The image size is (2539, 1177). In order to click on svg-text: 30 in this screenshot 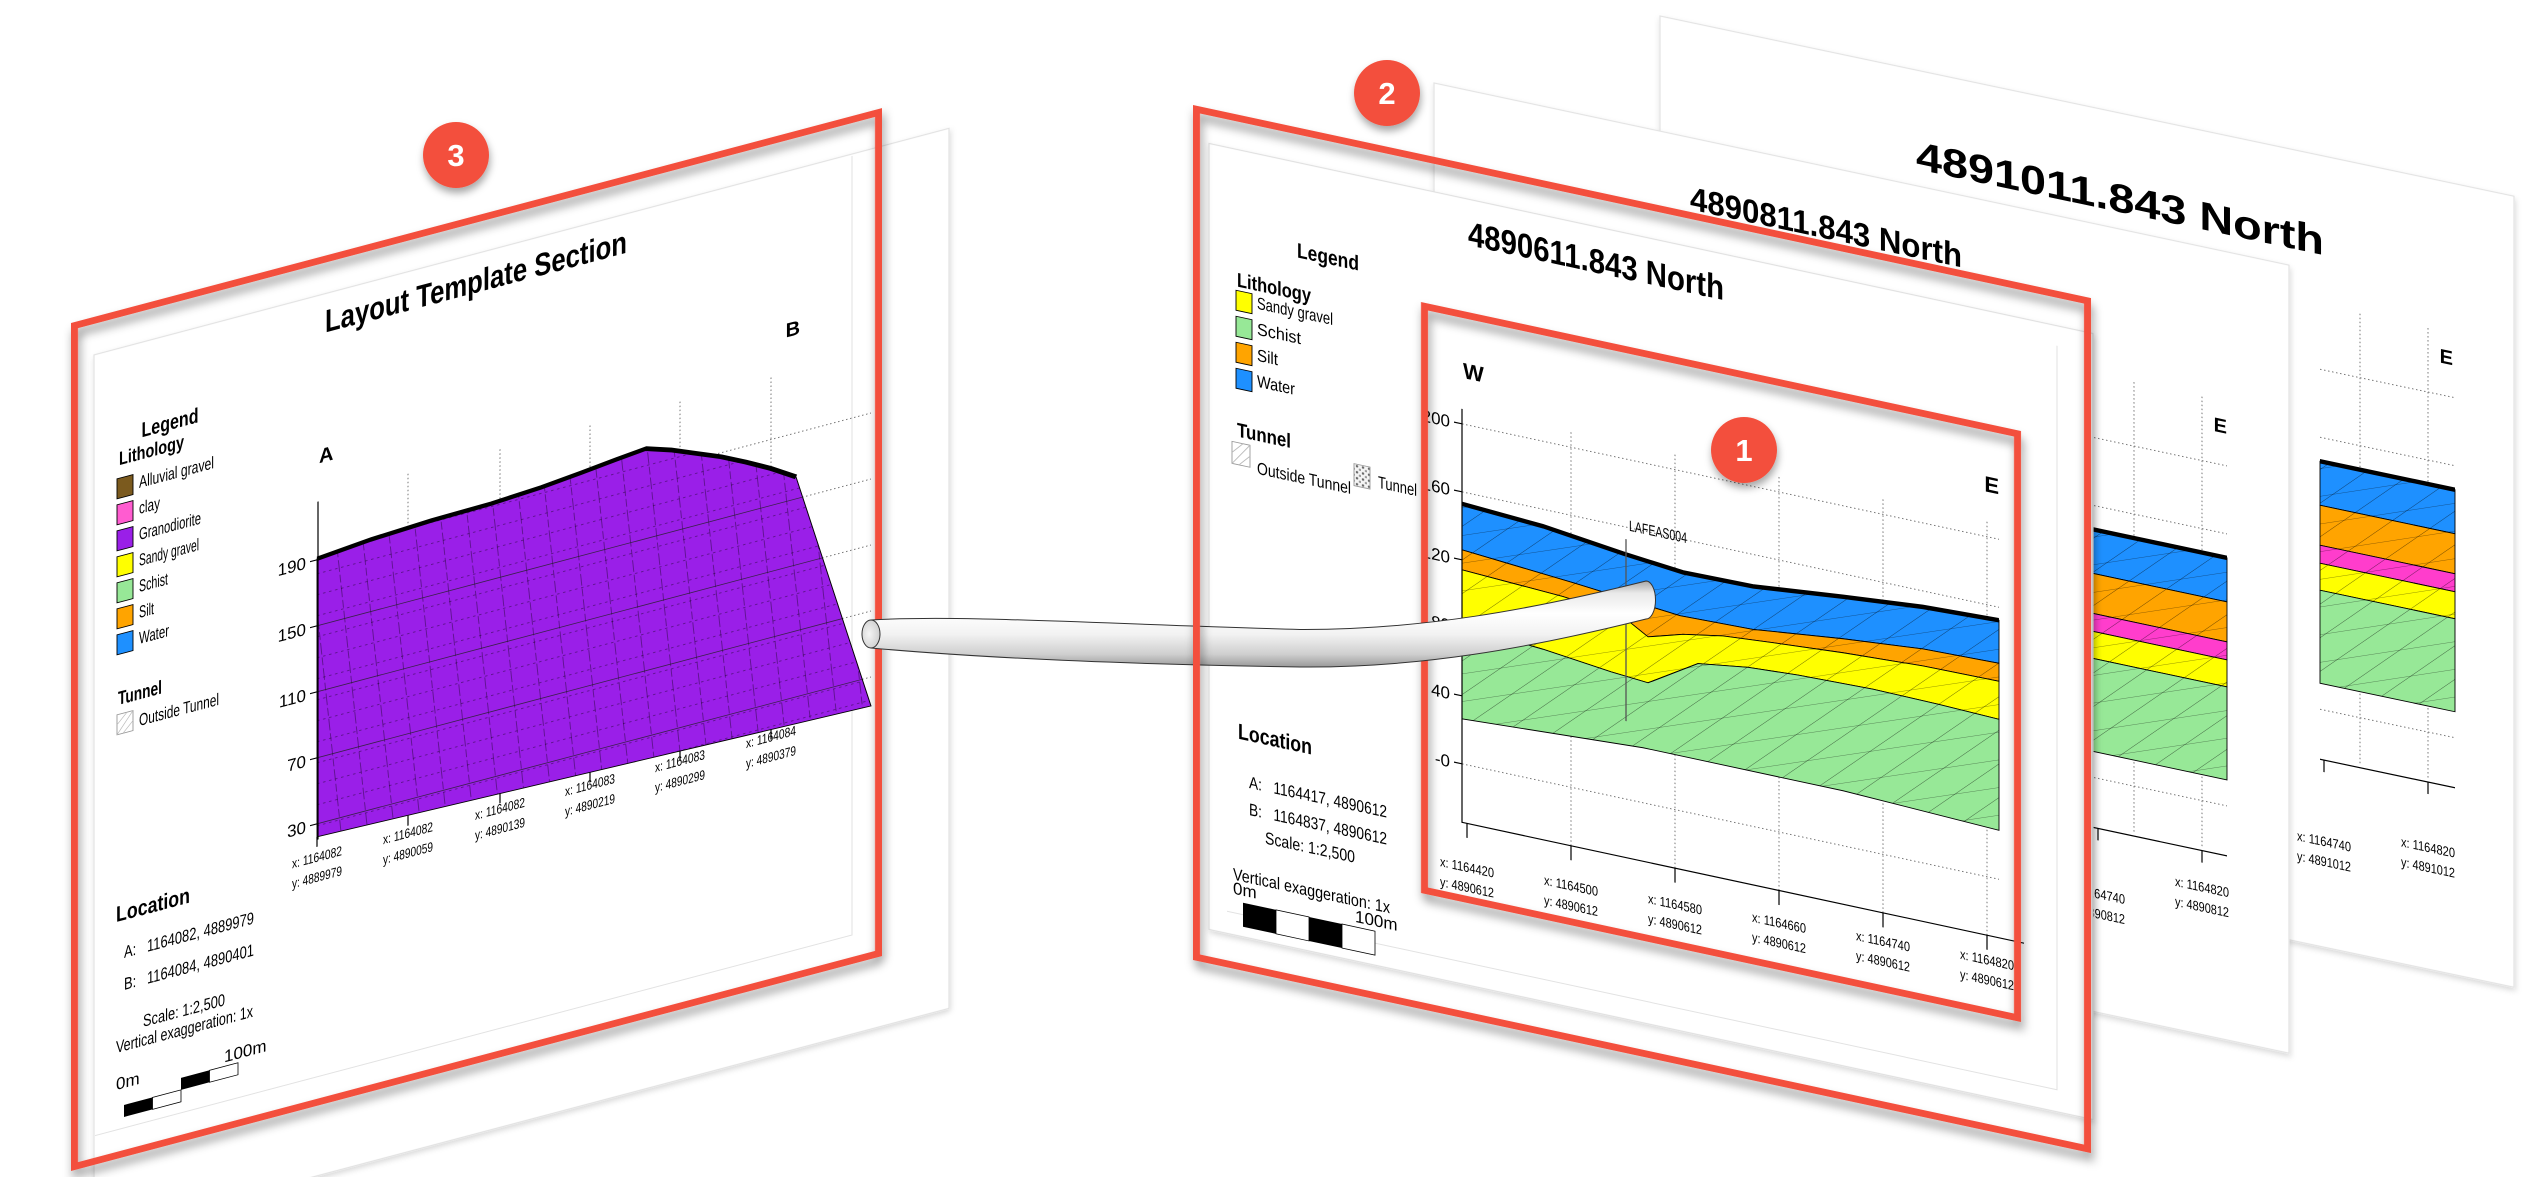, I will do `click(296, 829)`.